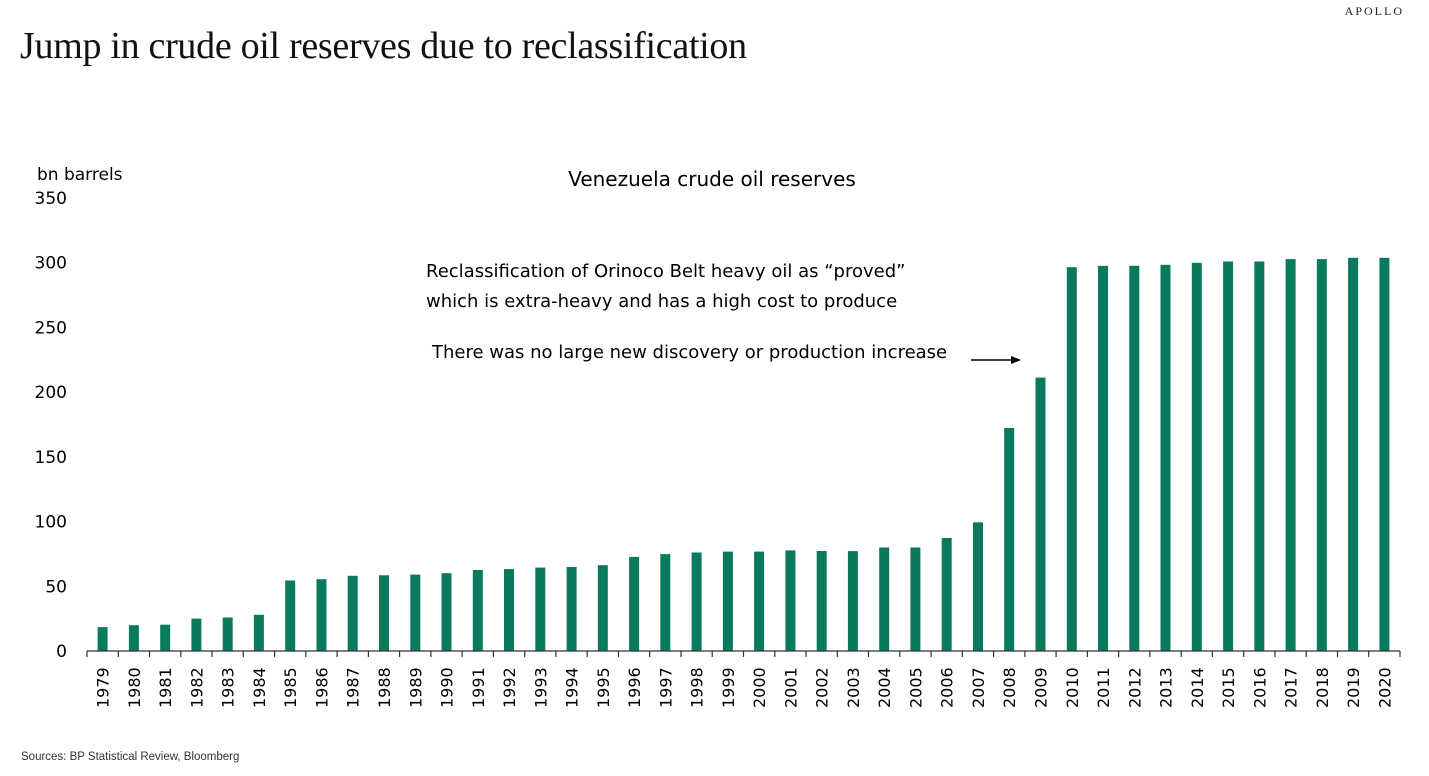 This screenshot has width=1429, height=776. I want to click on bar-1995, so click(602, 608).